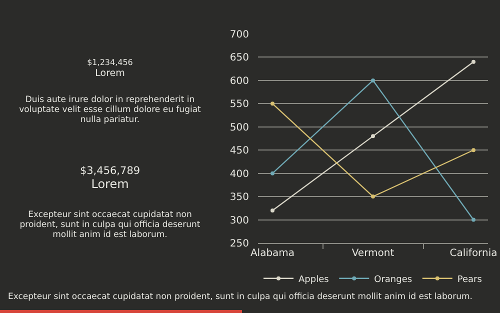  What do you see at coordinates (239, 128) in the screenshot?
I see `y-tick-label: 500` at bounding box center [239, 128].